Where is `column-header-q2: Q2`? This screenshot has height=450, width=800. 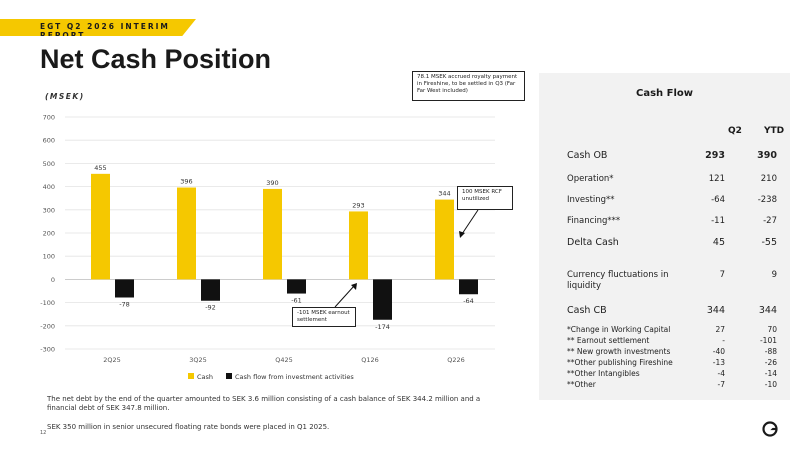
column-header-q2: Q2 is located at coordinates (735, 131).